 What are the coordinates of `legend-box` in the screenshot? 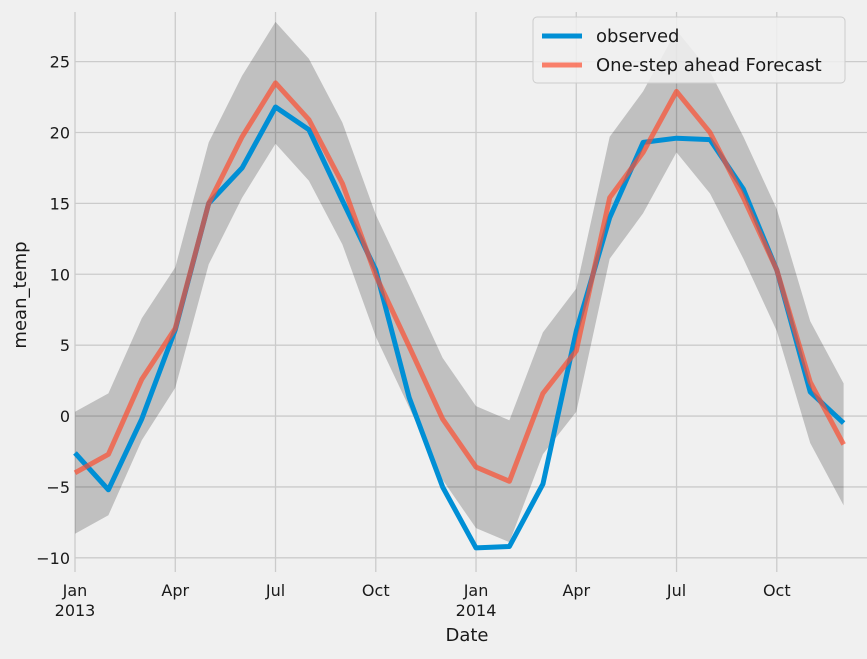 It's located at (689, 50).